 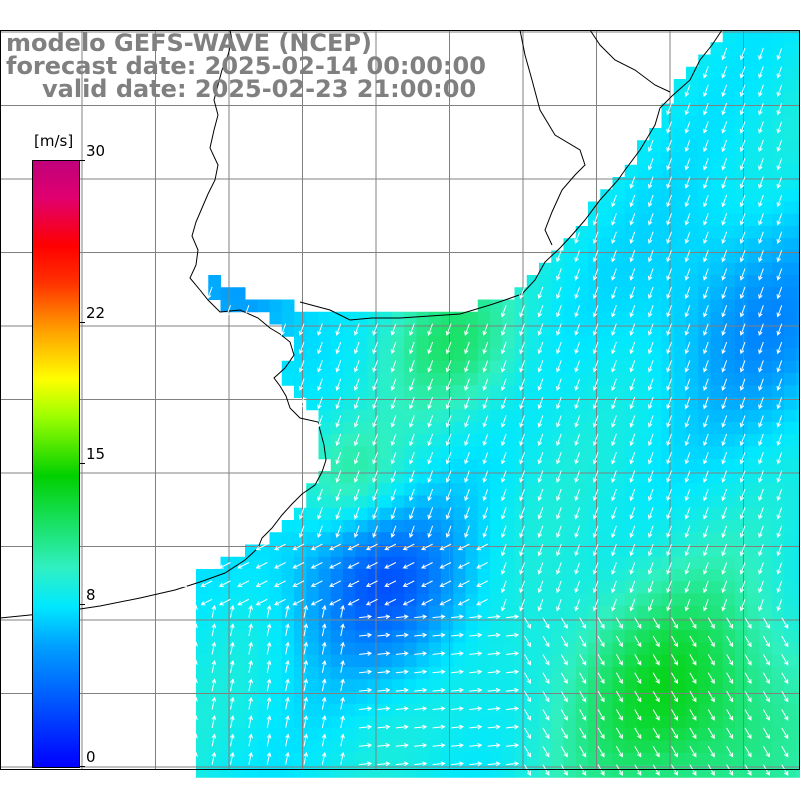 What do you see at coordinates (56, 464) in the screenshot?
I see `colorbar` at bounding box center [56, 464].